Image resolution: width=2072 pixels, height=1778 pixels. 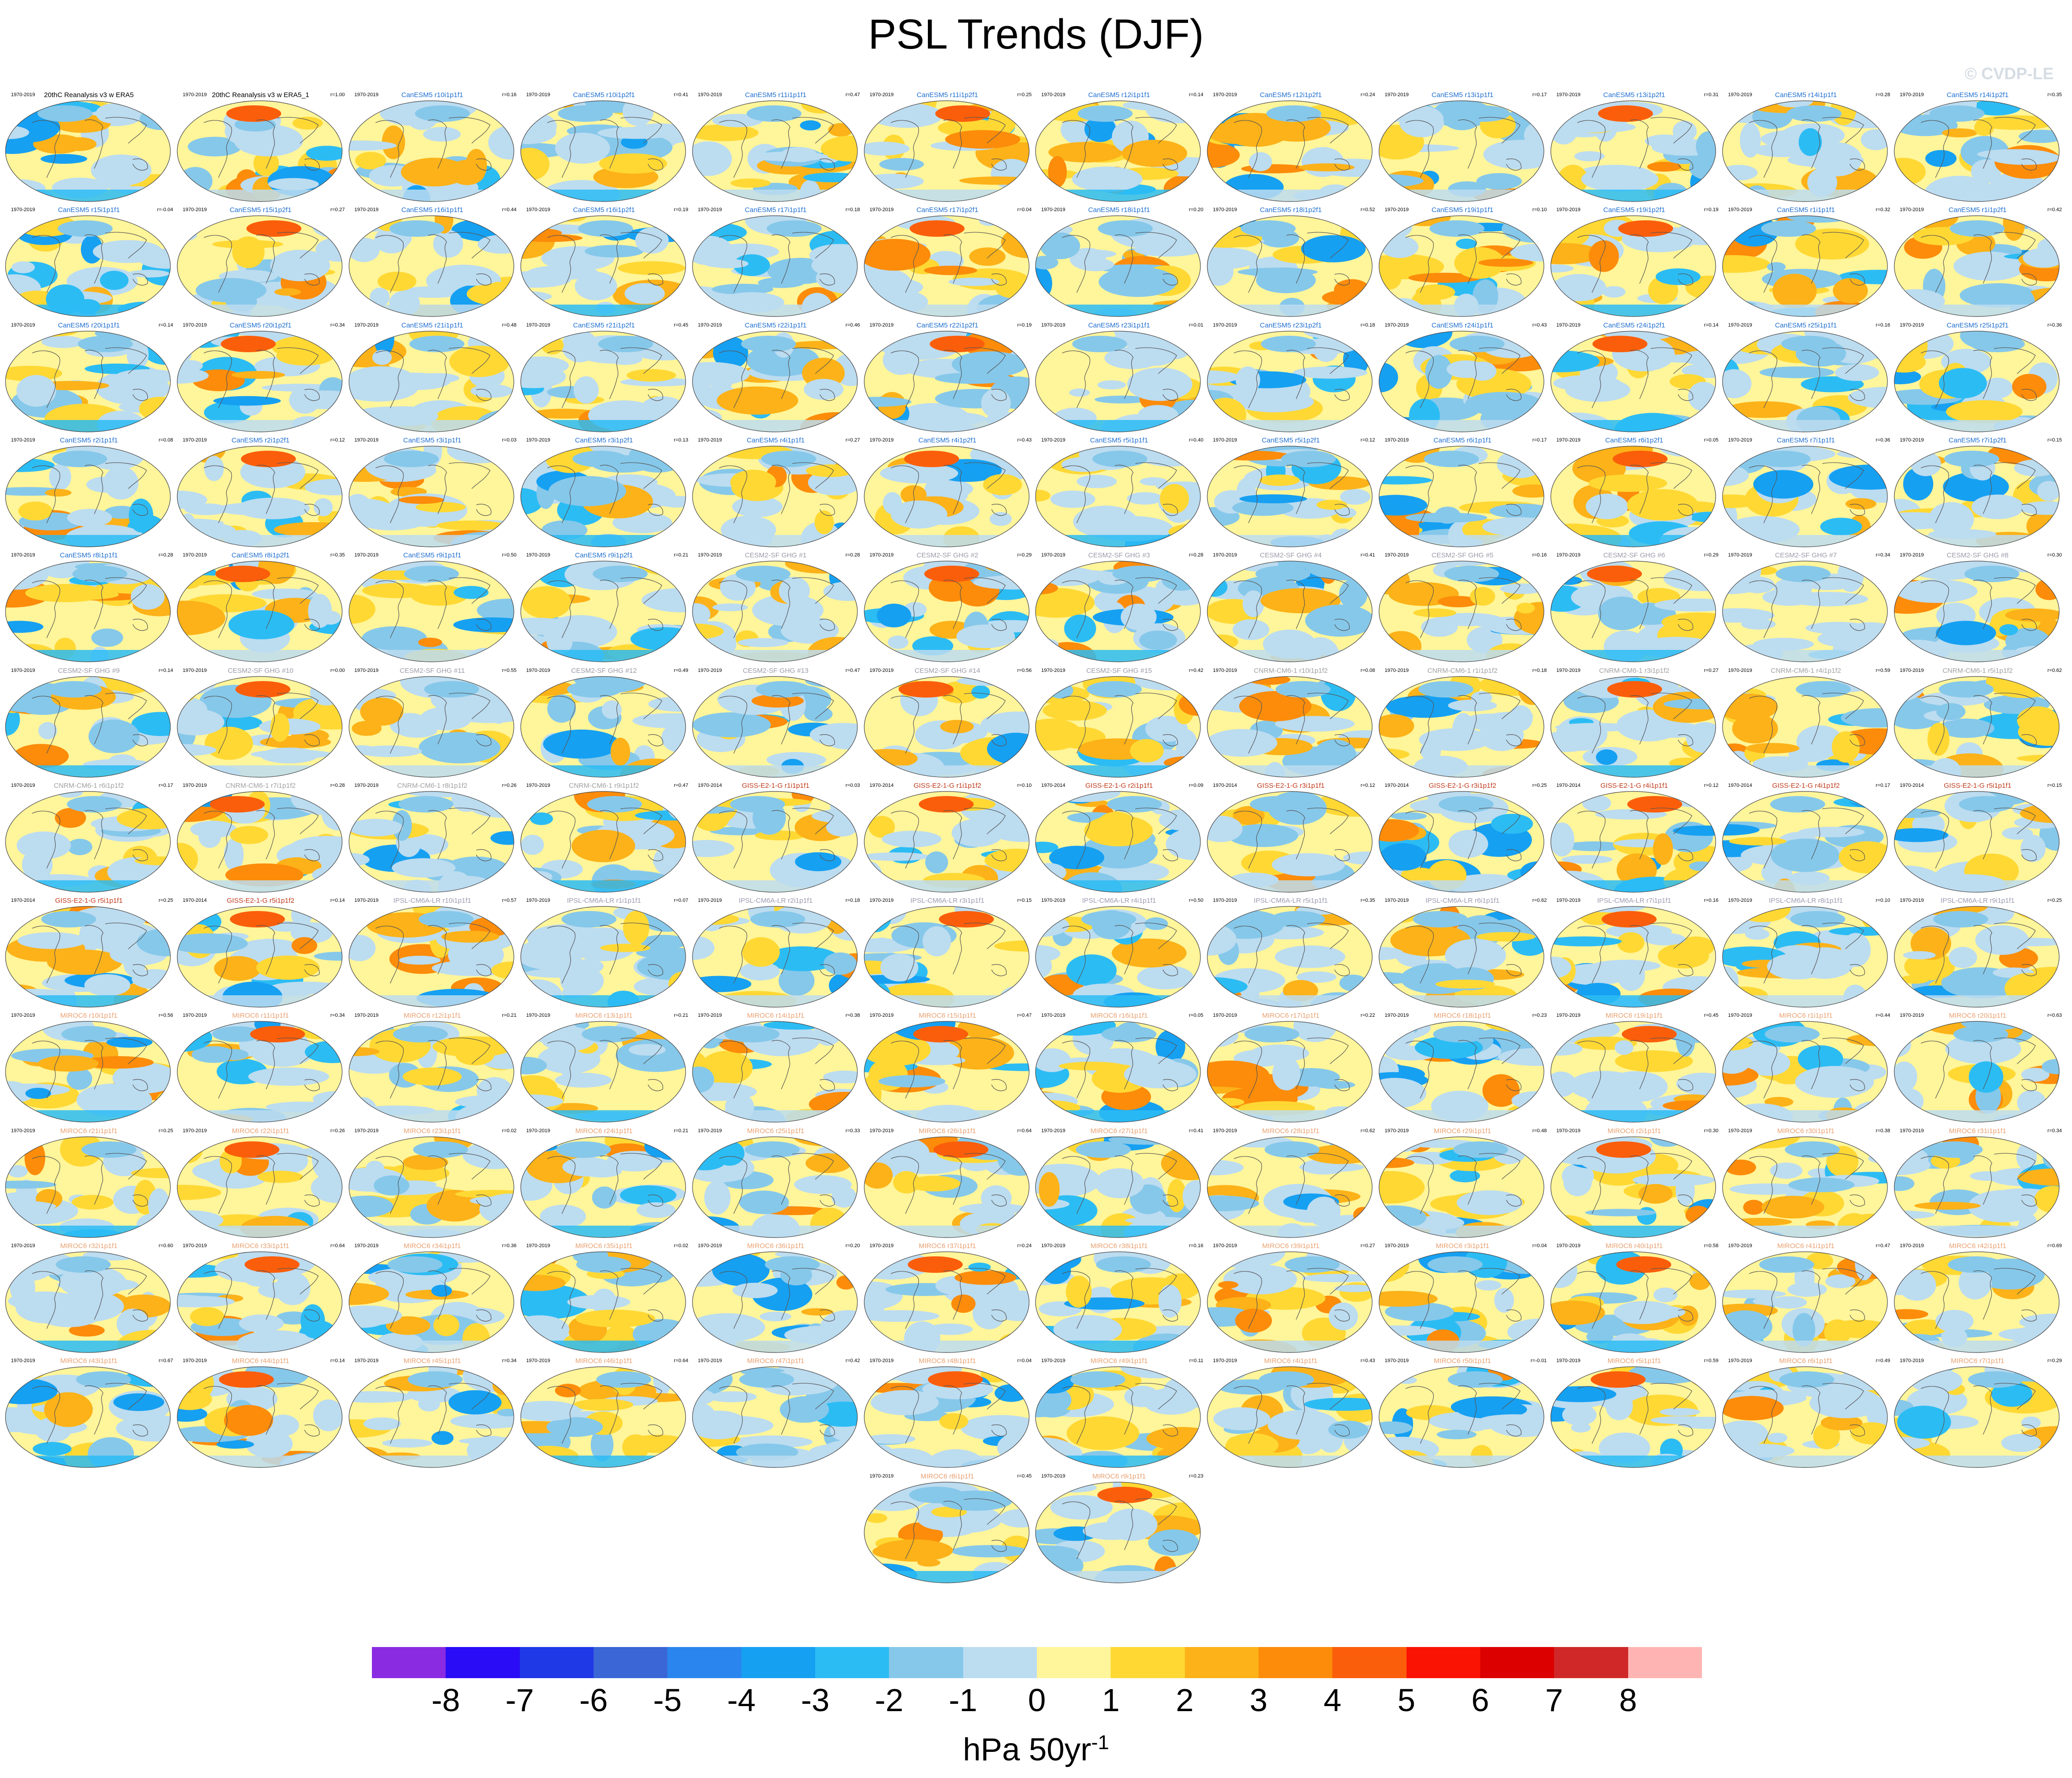 I want to click on panel-correlation: r=0.17, so click(x=1884, y=785).